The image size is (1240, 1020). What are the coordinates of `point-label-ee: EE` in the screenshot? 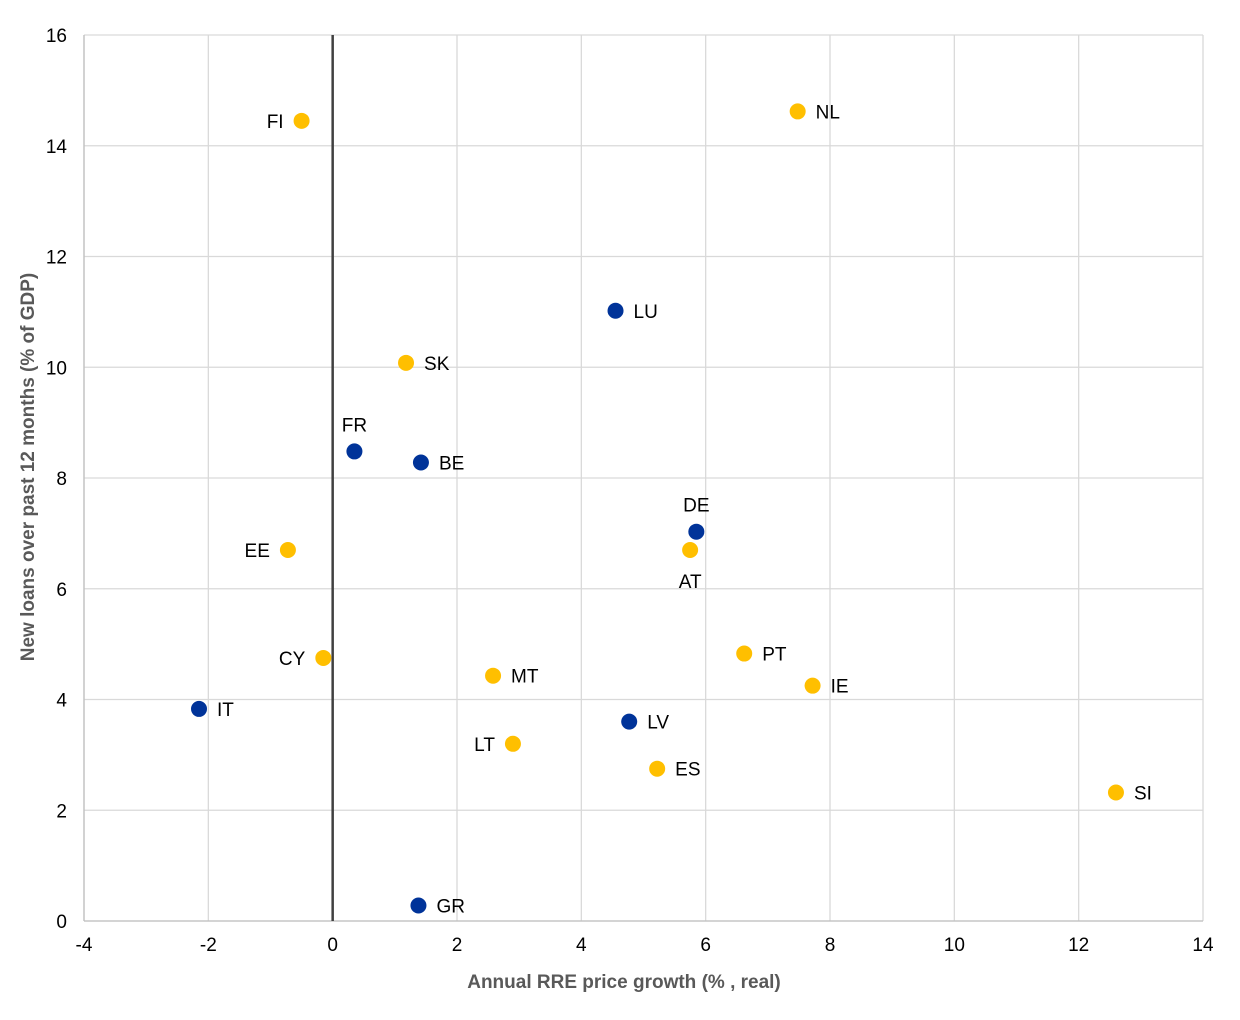 It's located at (257, 551).